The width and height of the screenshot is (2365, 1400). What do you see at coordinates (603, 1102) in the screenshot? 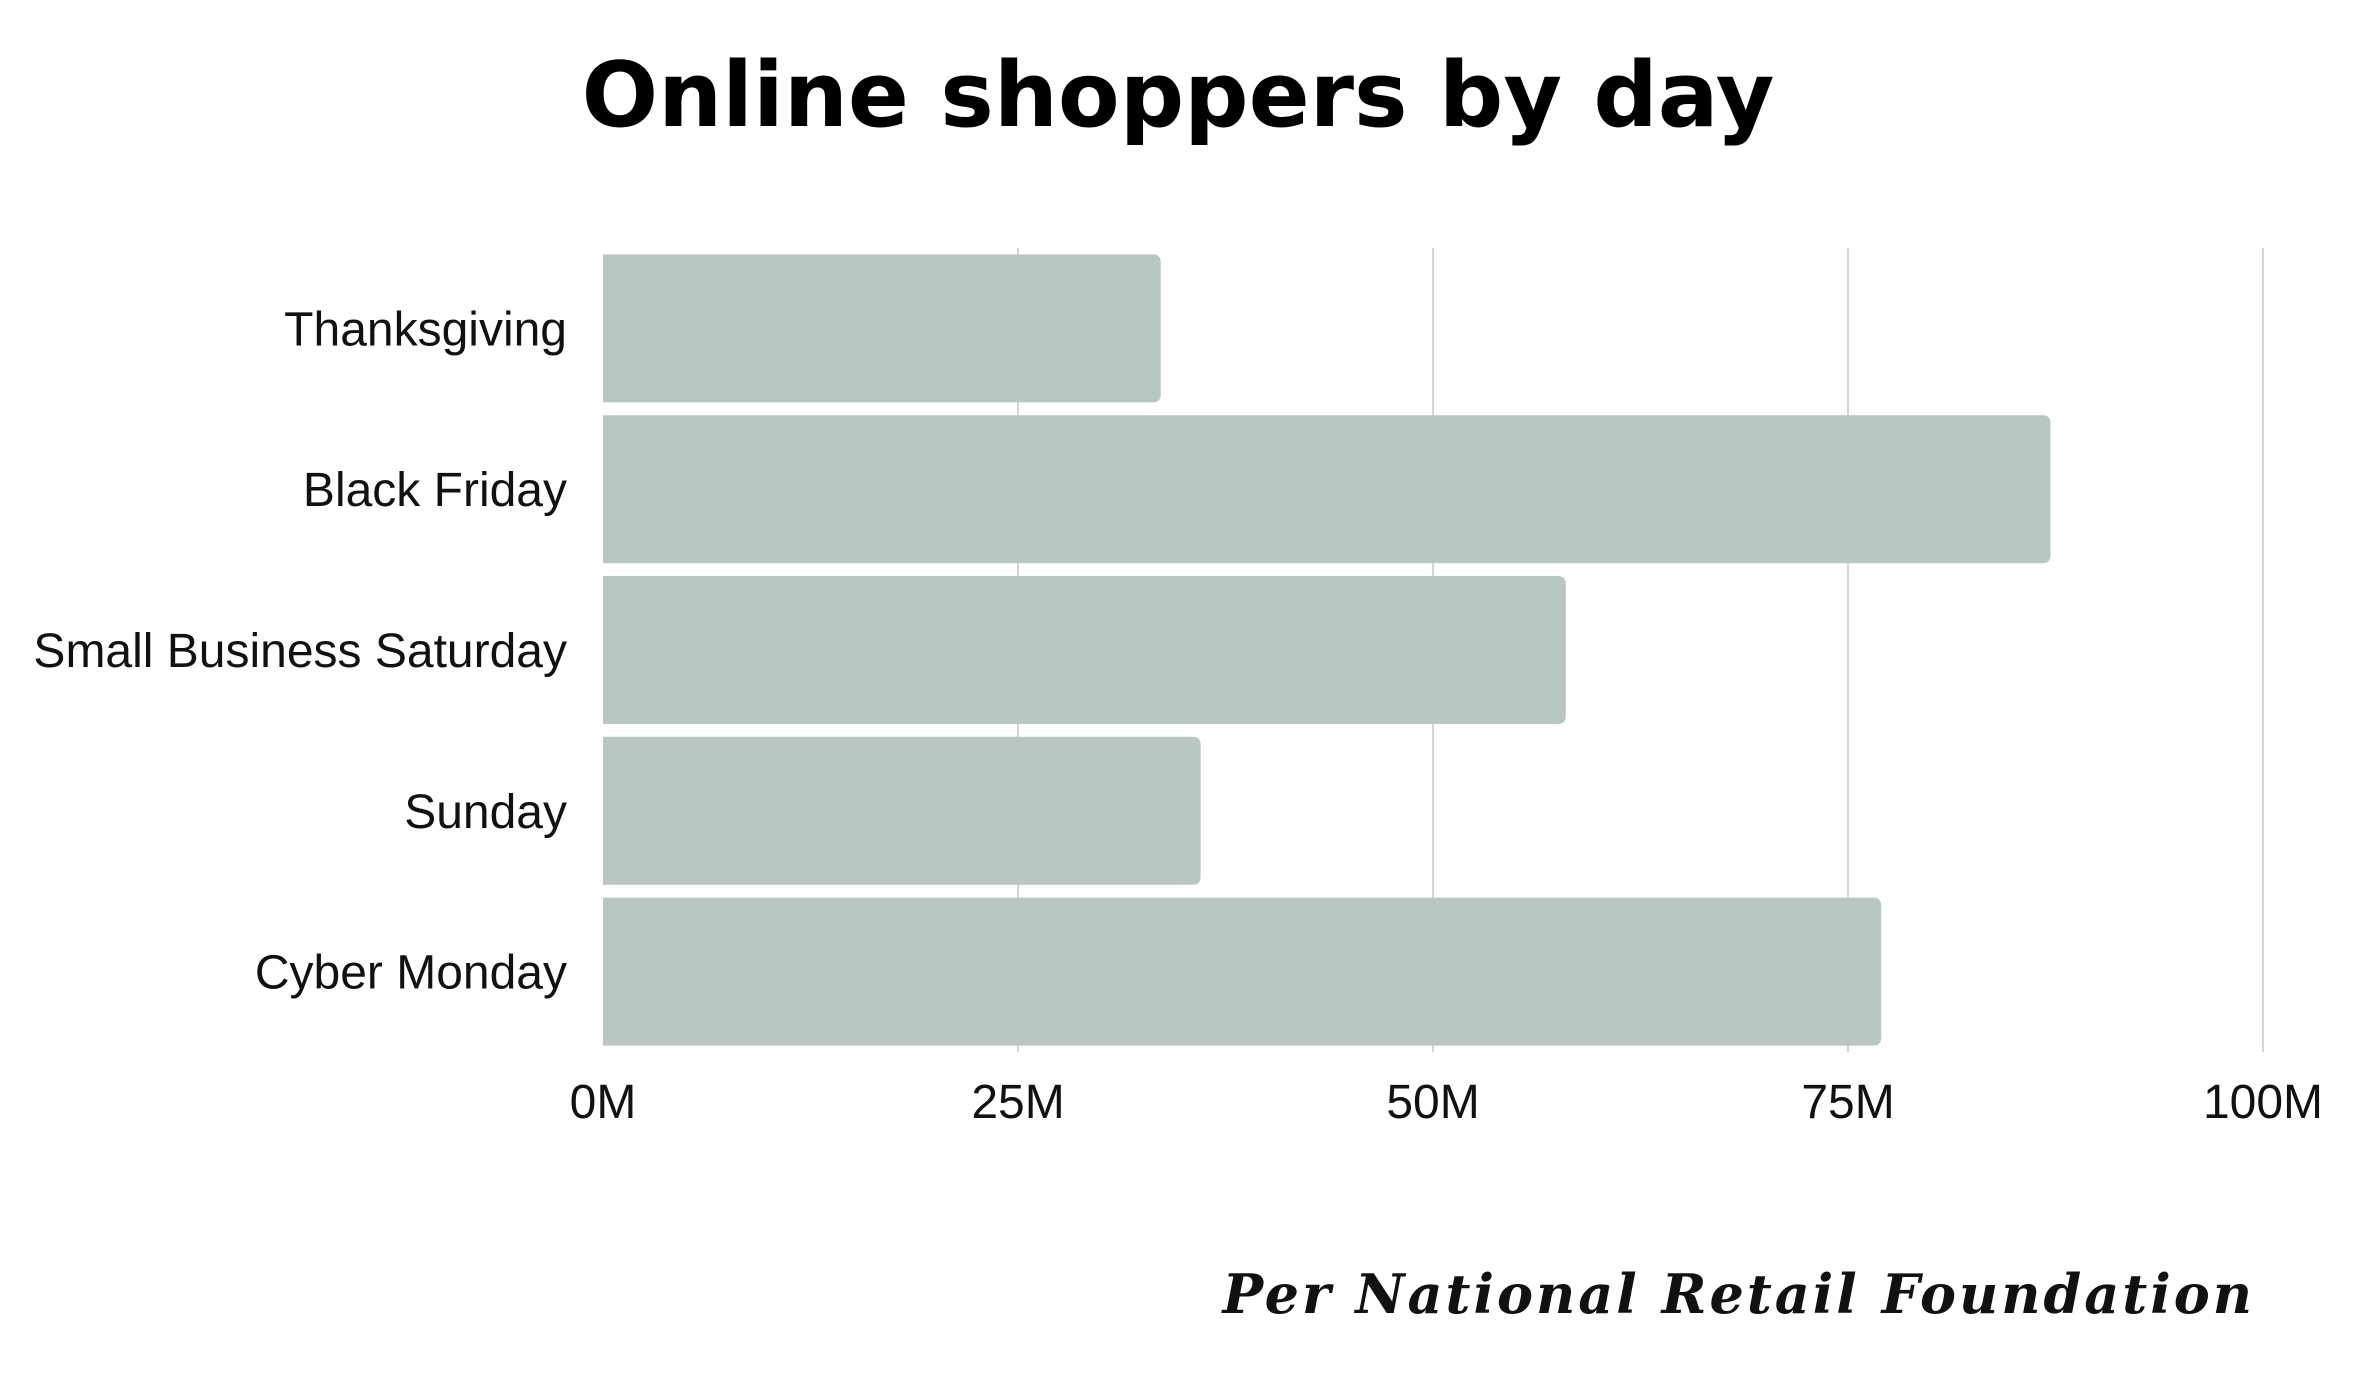
I see `x-tick-label-0M: 0M` at bounding box center [603, 1102].